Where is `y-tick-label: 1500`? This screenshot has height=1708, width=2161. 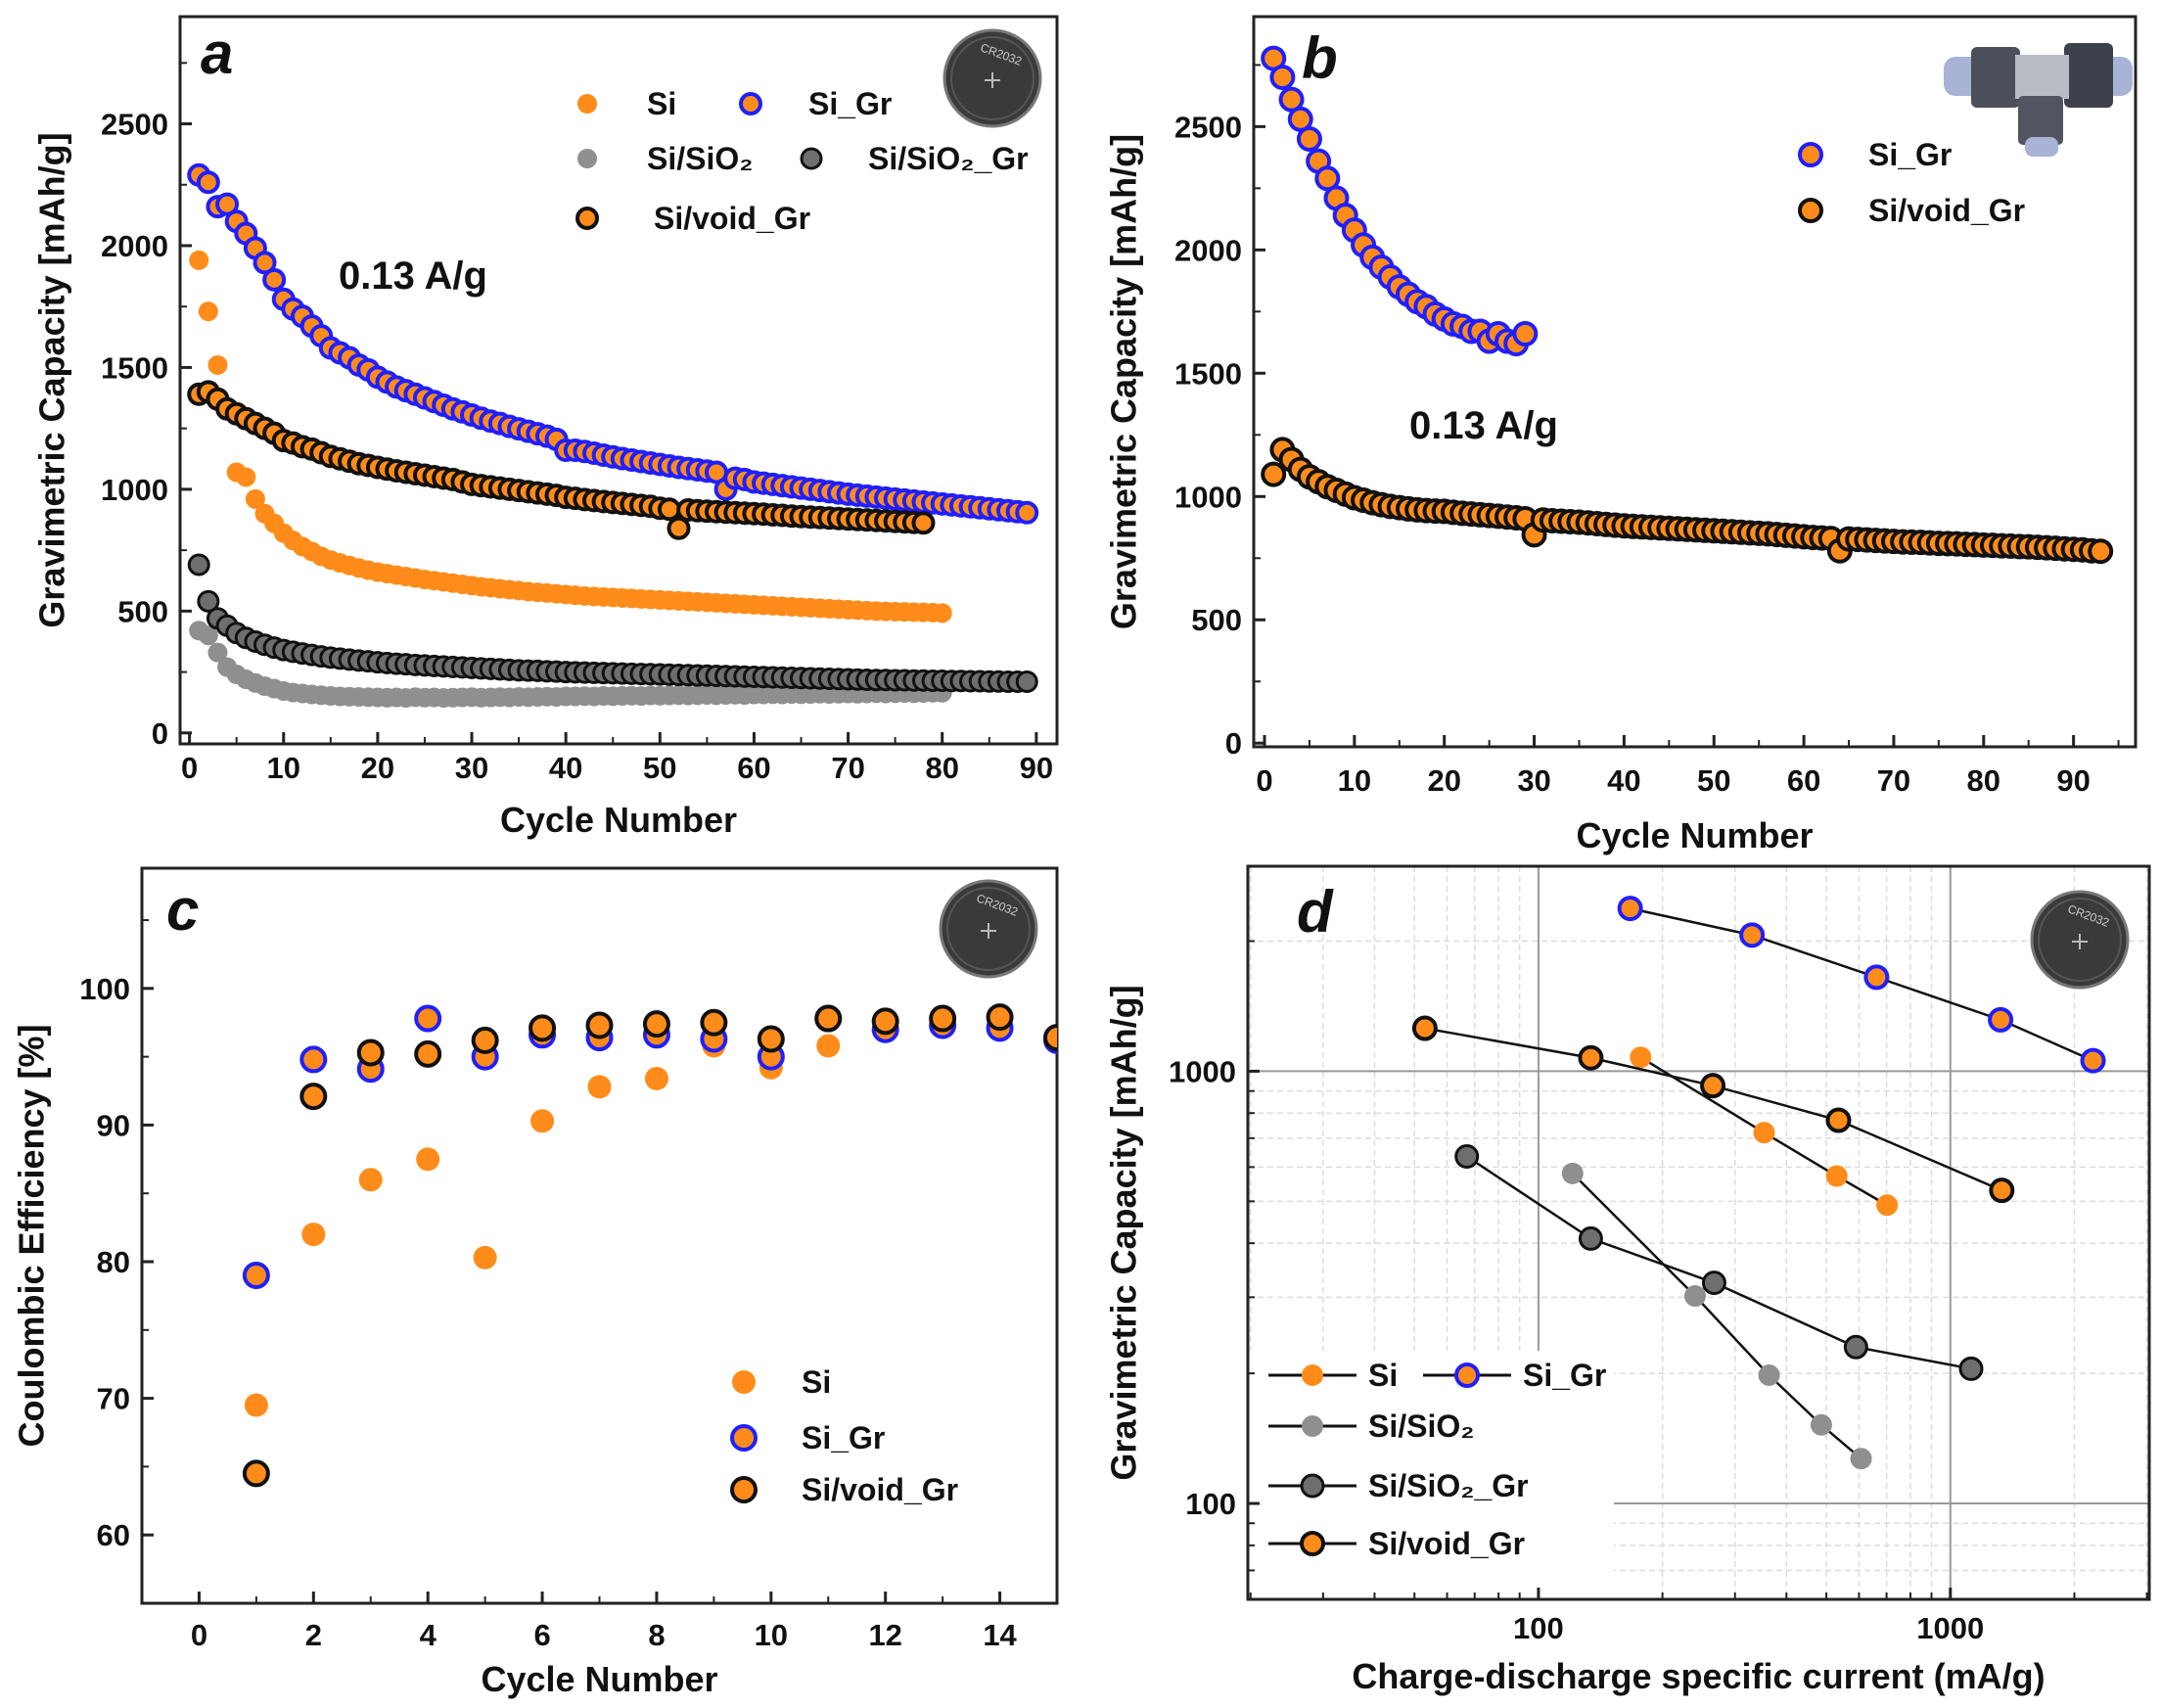
y-tick-label: 1500 is located at coordinates (134, 367).